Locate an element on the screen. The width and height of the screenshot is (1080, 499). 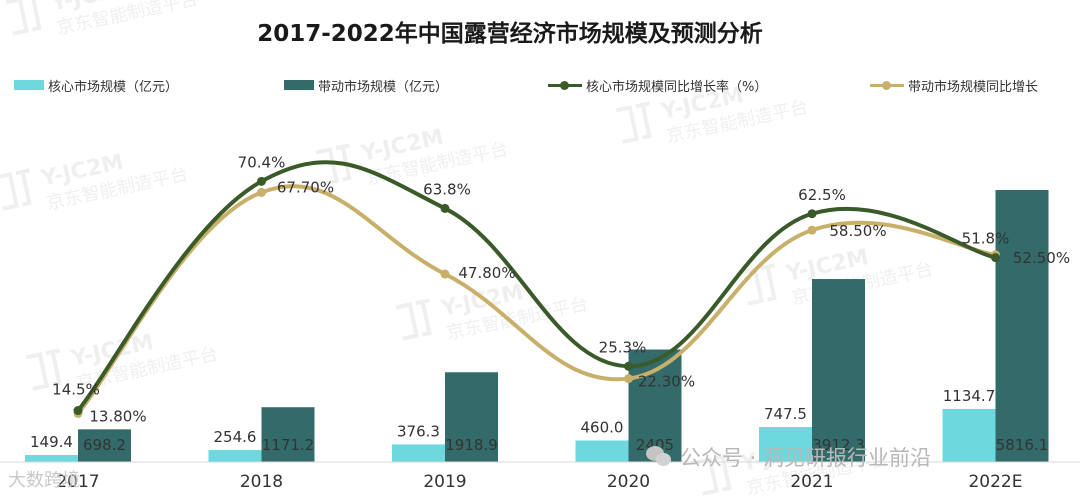
label-core-growth-2018: 70.4% is located at coordinates (262, 162).